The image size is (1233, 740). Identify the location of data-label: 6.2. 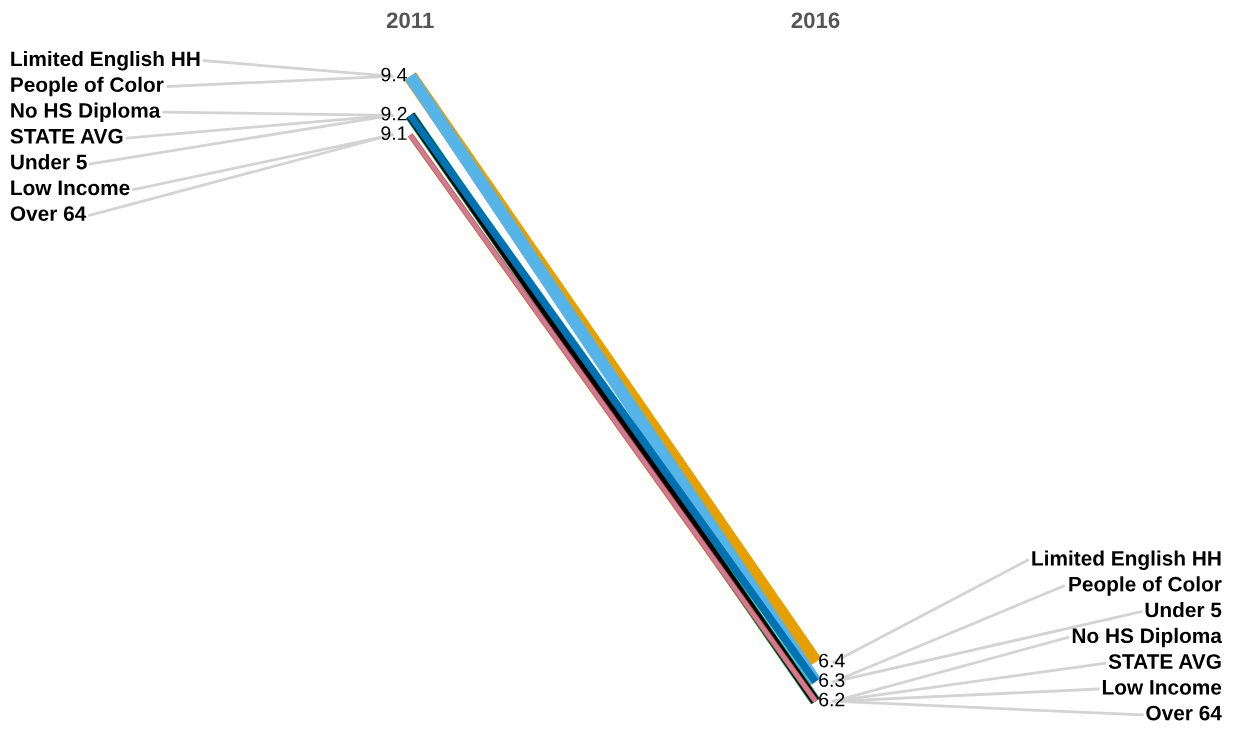
(832, 699).